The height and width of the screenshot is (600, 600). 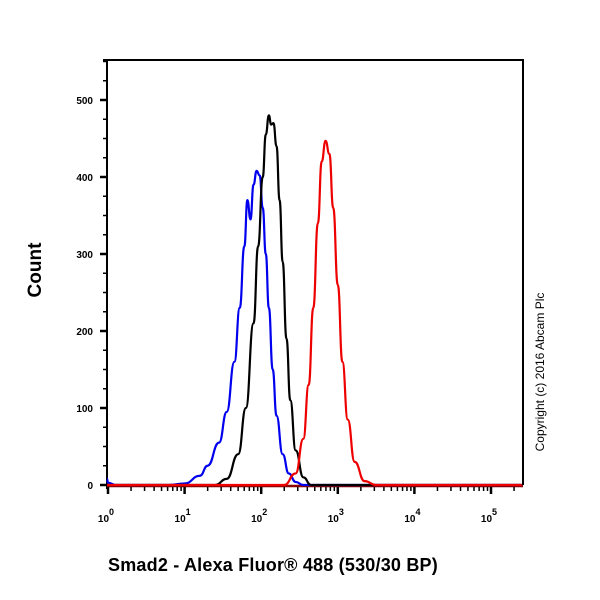 What do you see at coordinates (35, 270) in the screenshot?
I see `y-axis-label: Count` at bounding box center [35, 270].